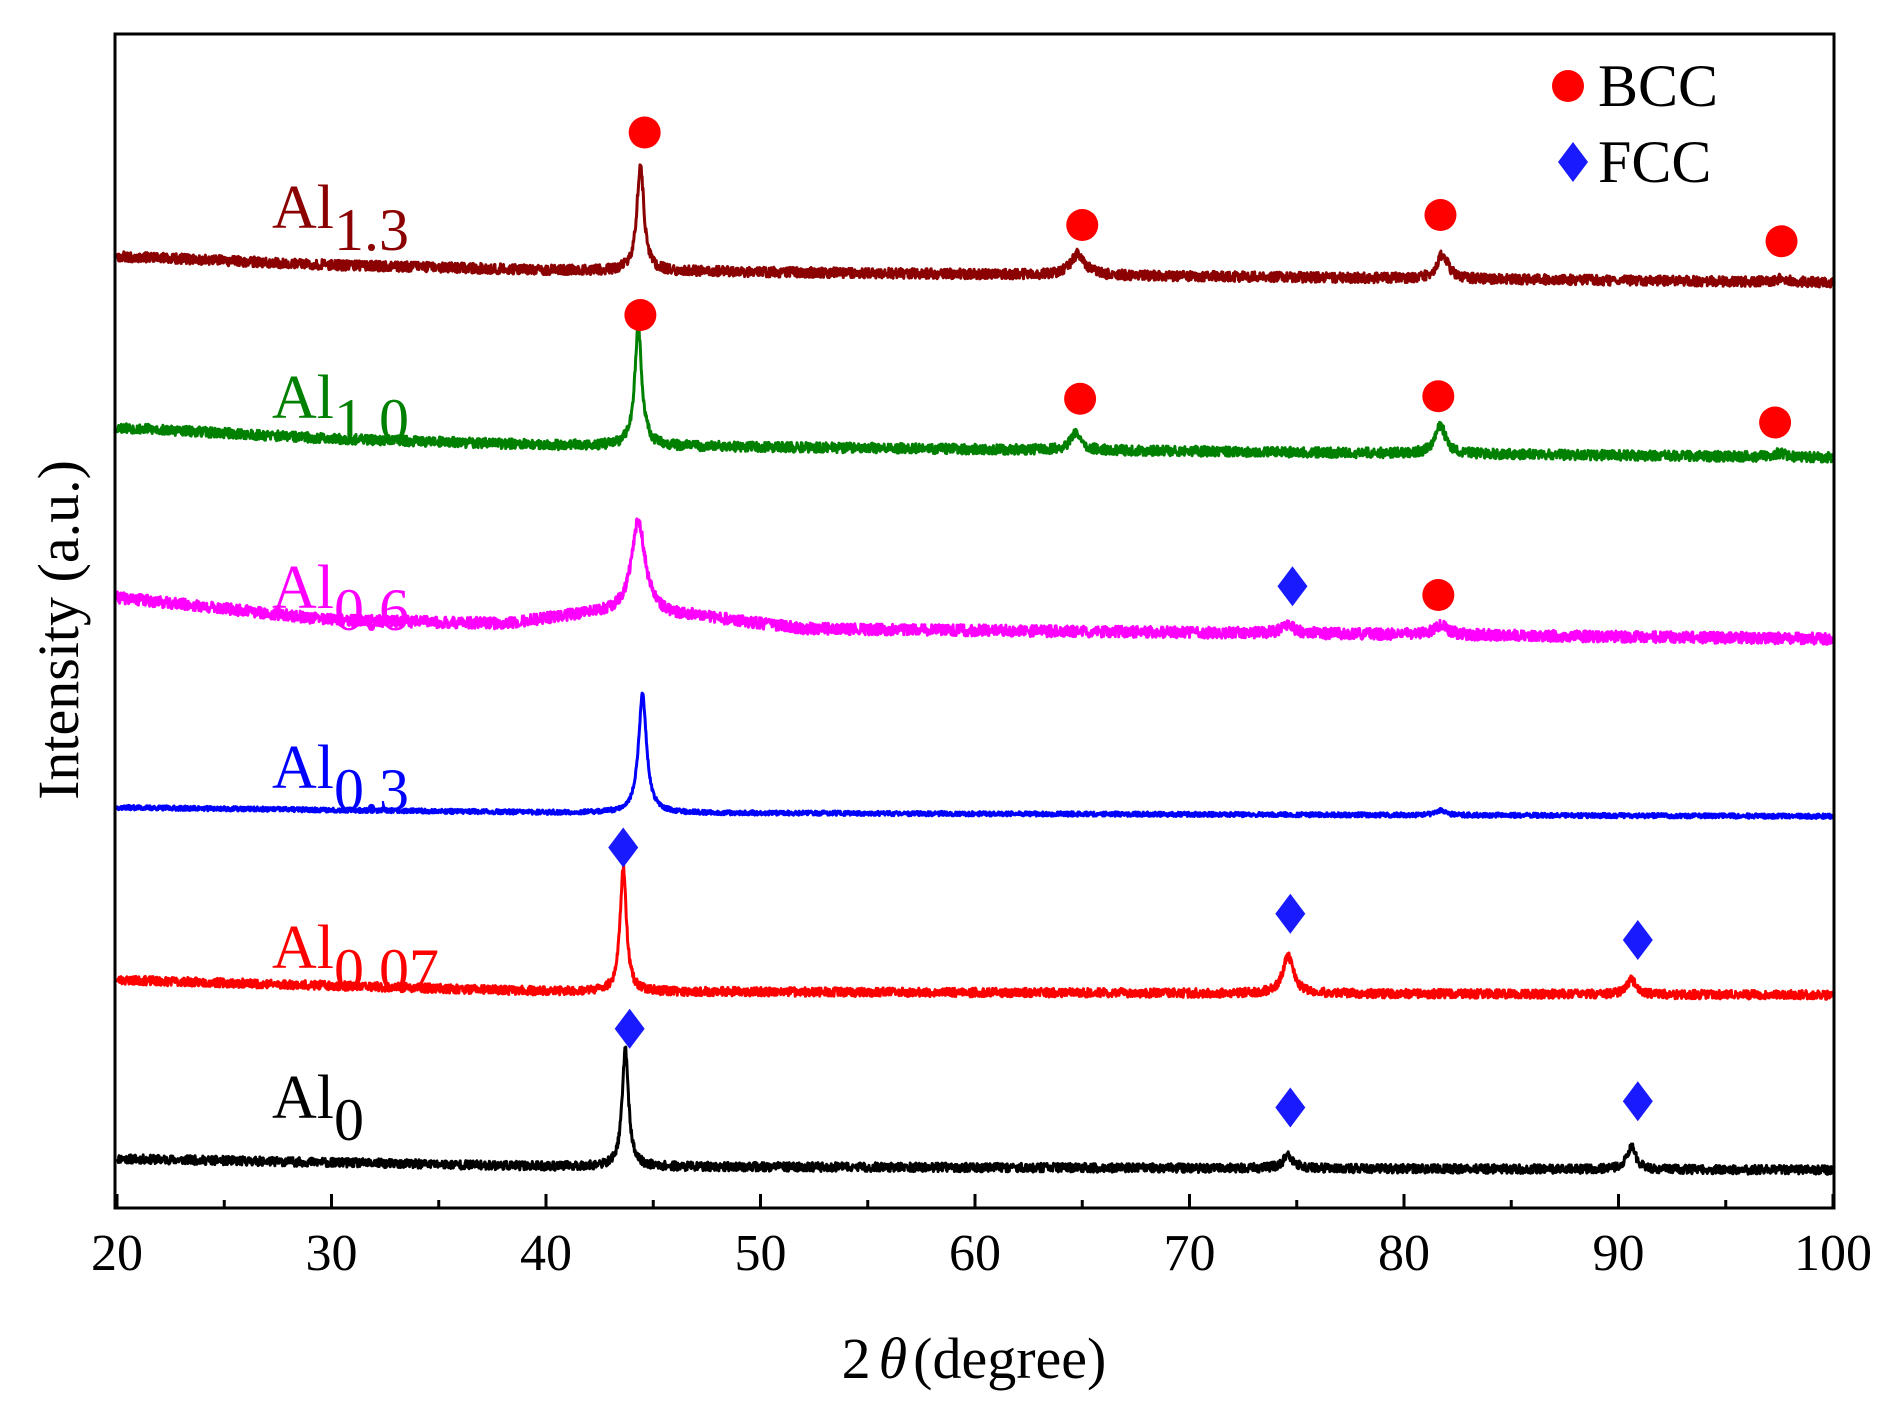 The image size is (1902, 1404). Describe the element at coordinates (1658, 86) in the screenshot. I see `legend-label: BCC` at that location.